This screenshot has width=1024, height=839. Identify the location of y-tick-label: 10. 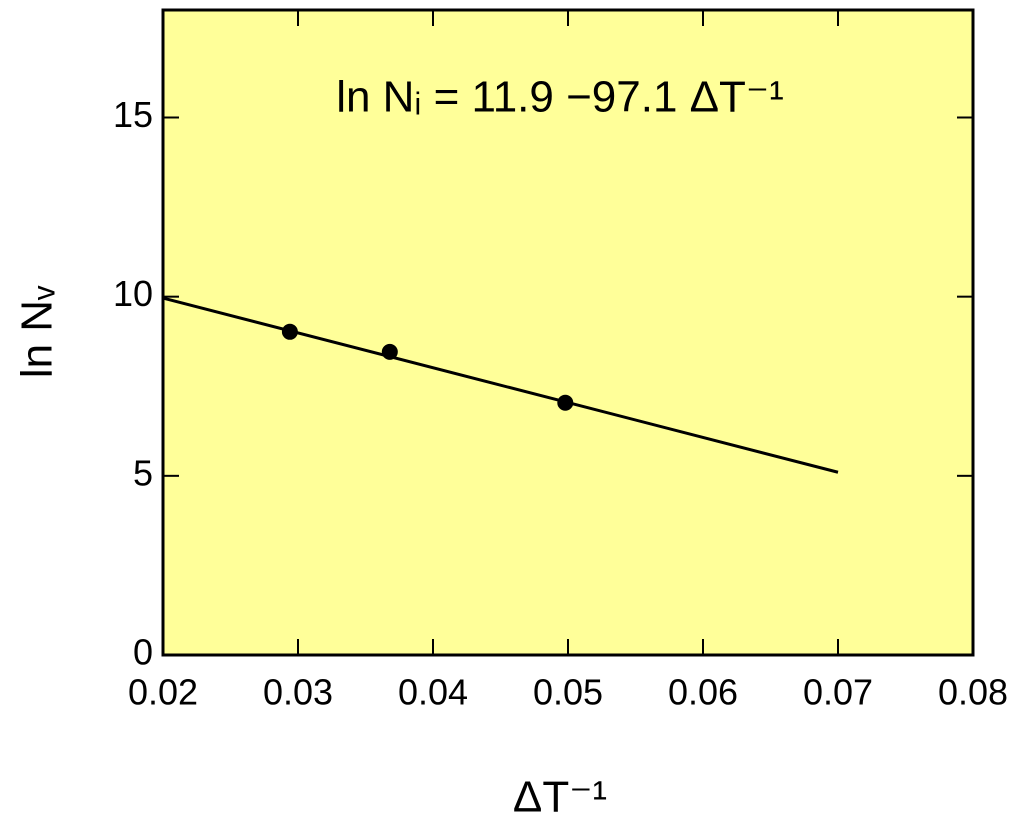
(133, 293).